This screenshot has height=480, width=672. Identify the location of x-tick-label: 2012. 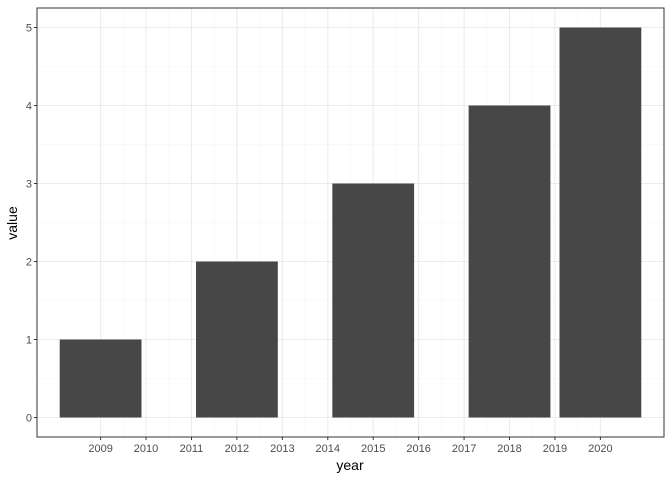
(237, 449).